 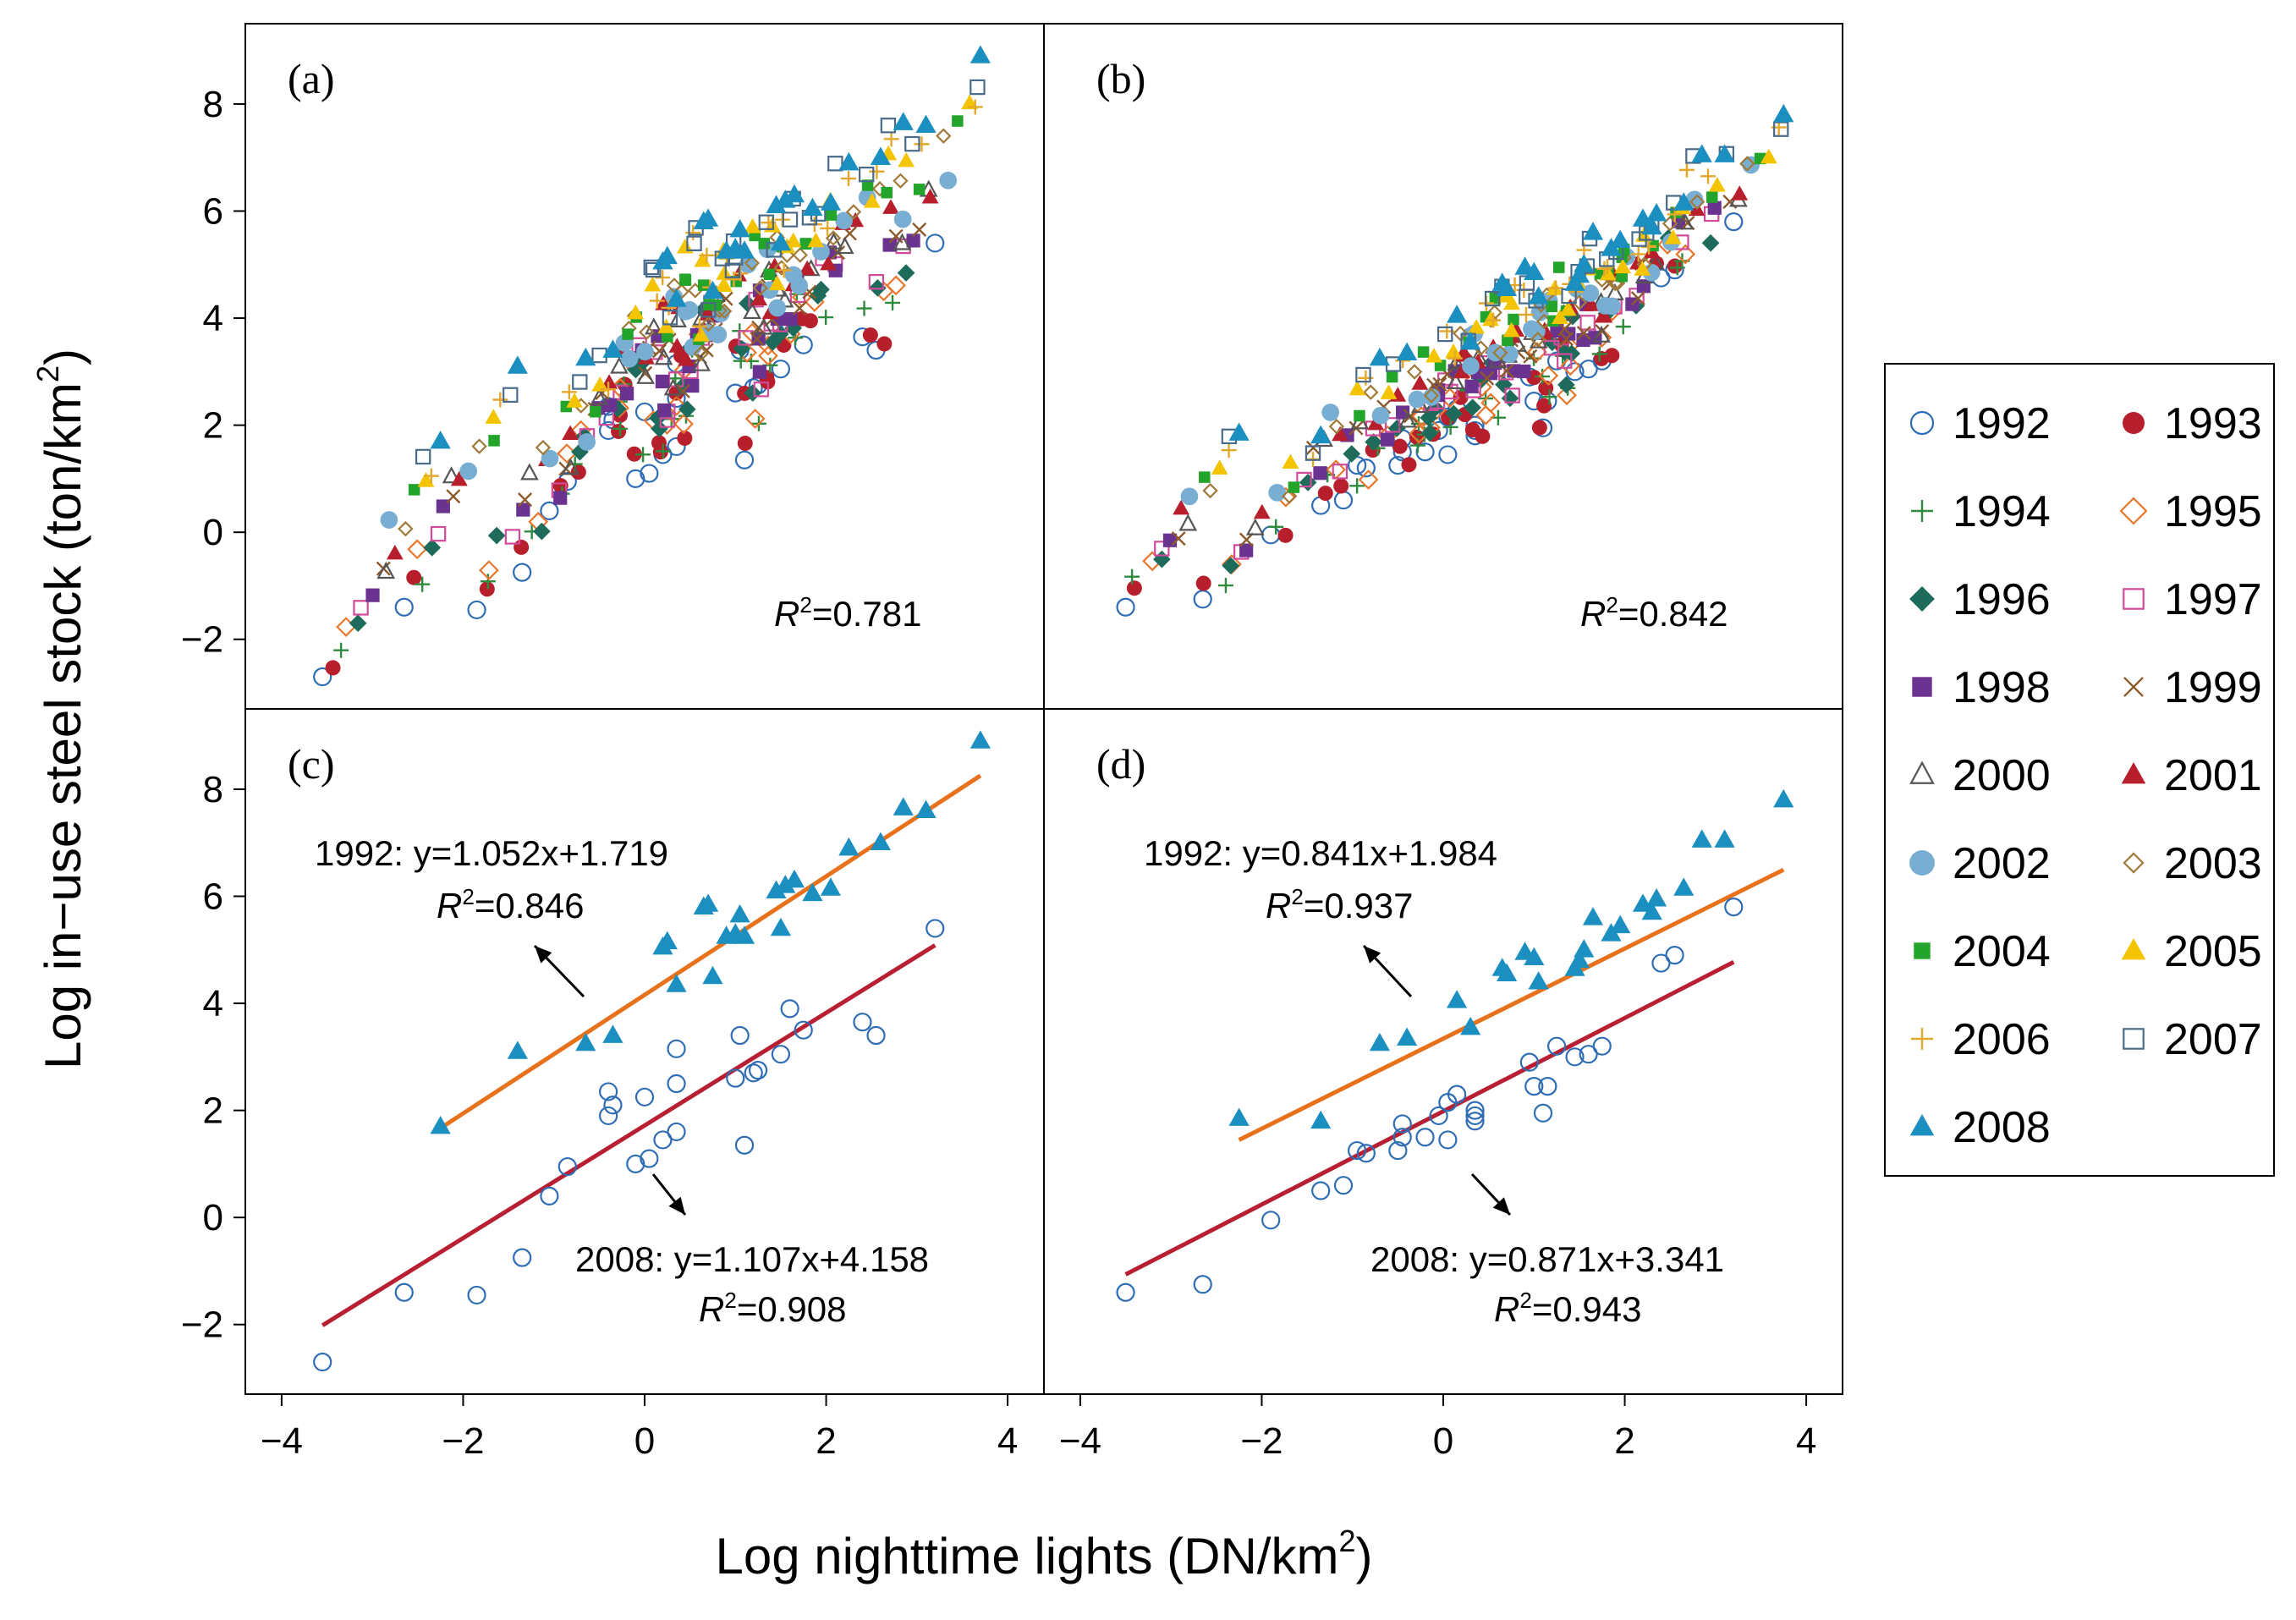 I want to click on legend-label-2008: 2008, so click(x=2002, y=1127).